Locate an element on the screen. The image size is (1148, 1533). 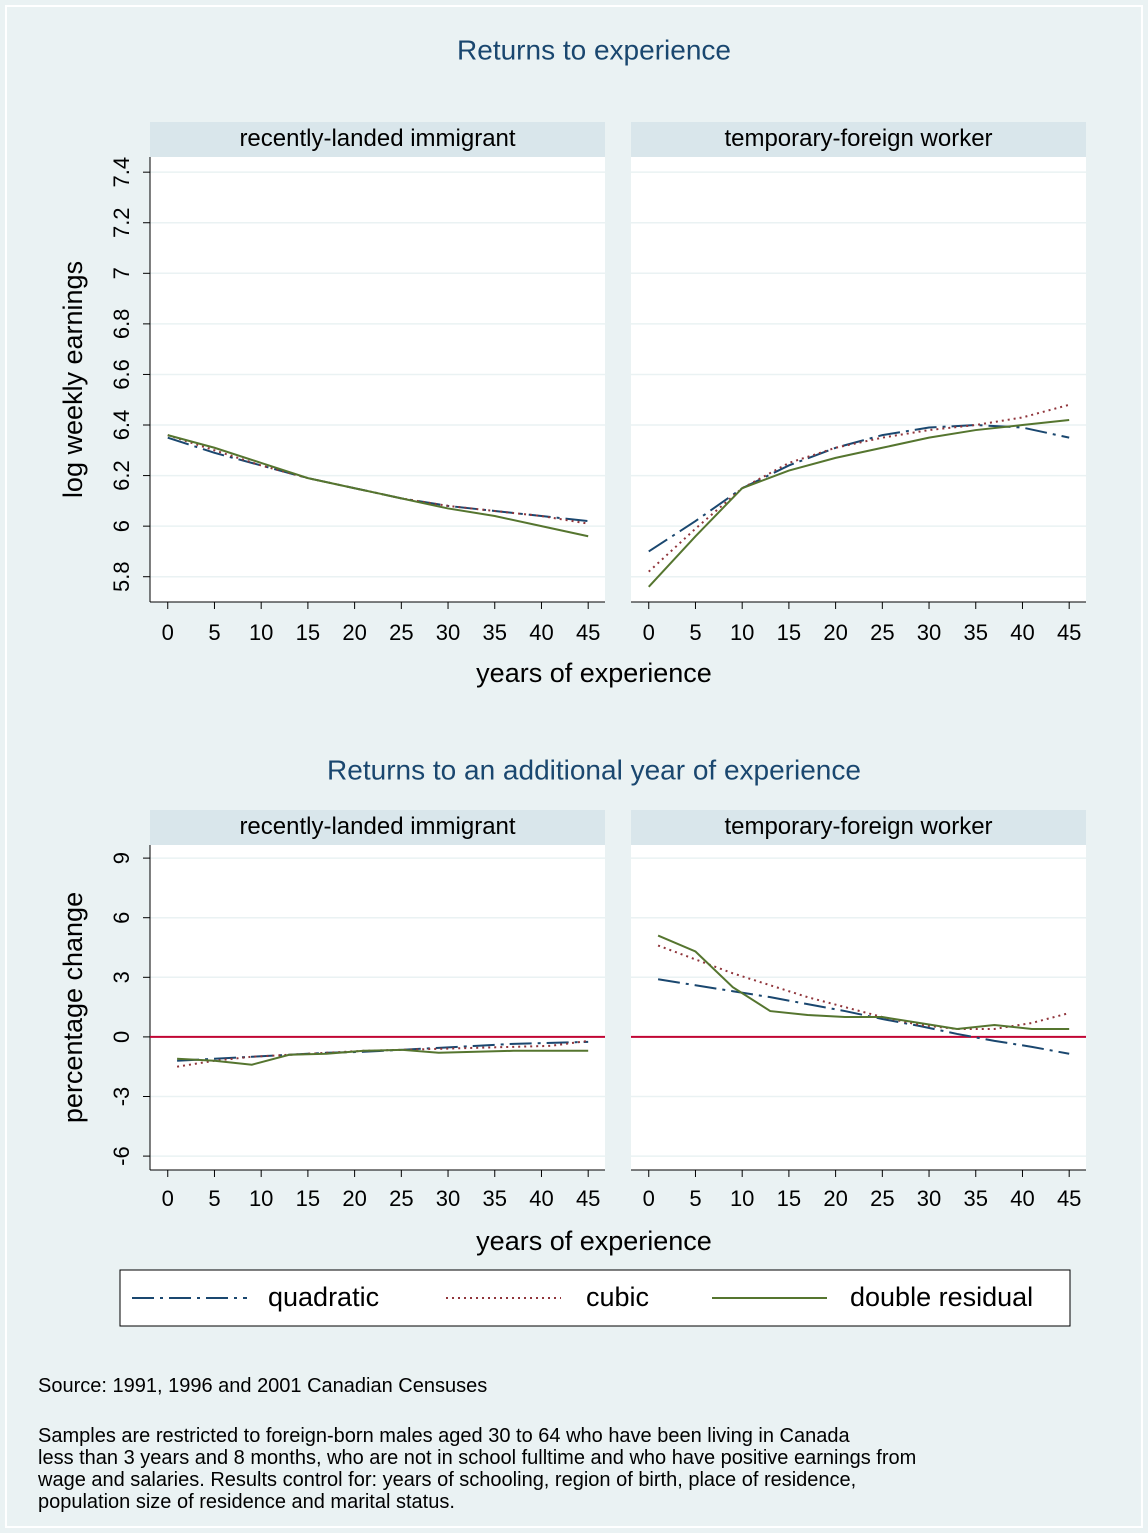
y-tick-label: 6.8 is located at coordinates (121, 324).